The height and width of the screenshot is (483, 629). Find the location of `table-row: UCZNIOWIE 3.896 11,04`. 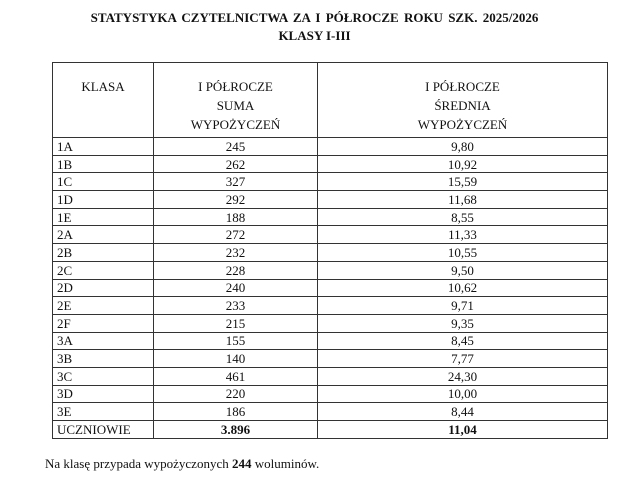

table-row: UCZNIOWIE 3.896 11,04 is located at coordinates (330, 429).